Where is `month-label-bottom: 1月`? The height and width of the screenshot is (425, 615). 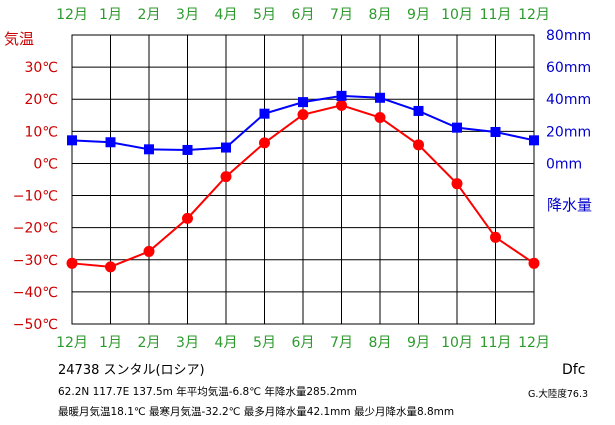 month-label-bottom: 1月 is located at coordinates (110, 343).